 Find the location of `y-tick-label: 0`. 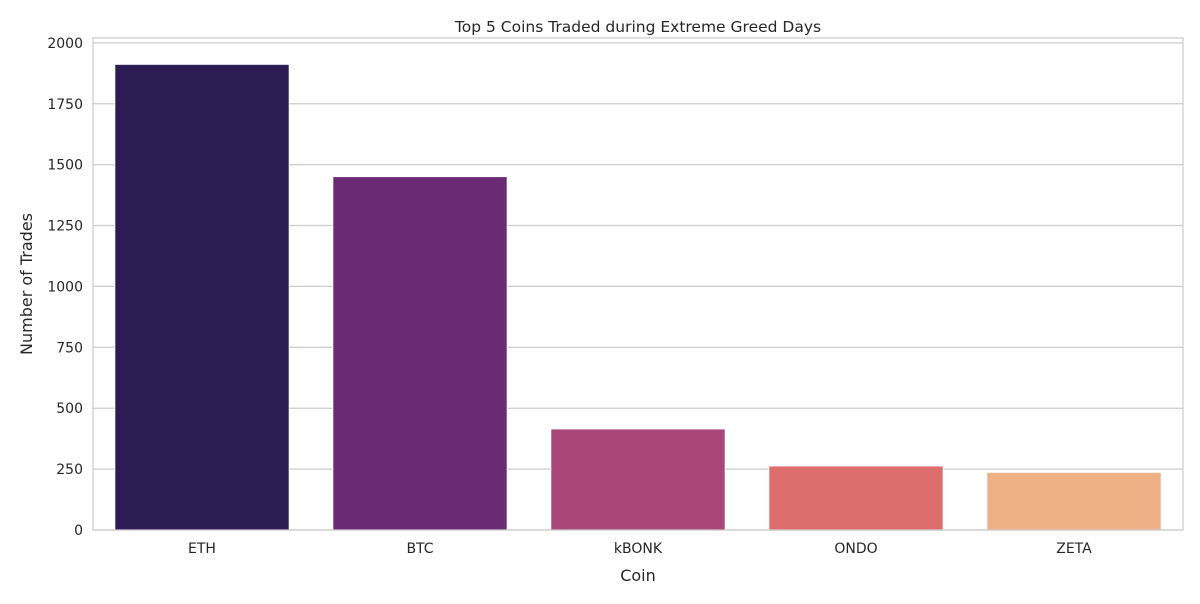

y-tick-label: 0 is located at coordinates (78, 531).